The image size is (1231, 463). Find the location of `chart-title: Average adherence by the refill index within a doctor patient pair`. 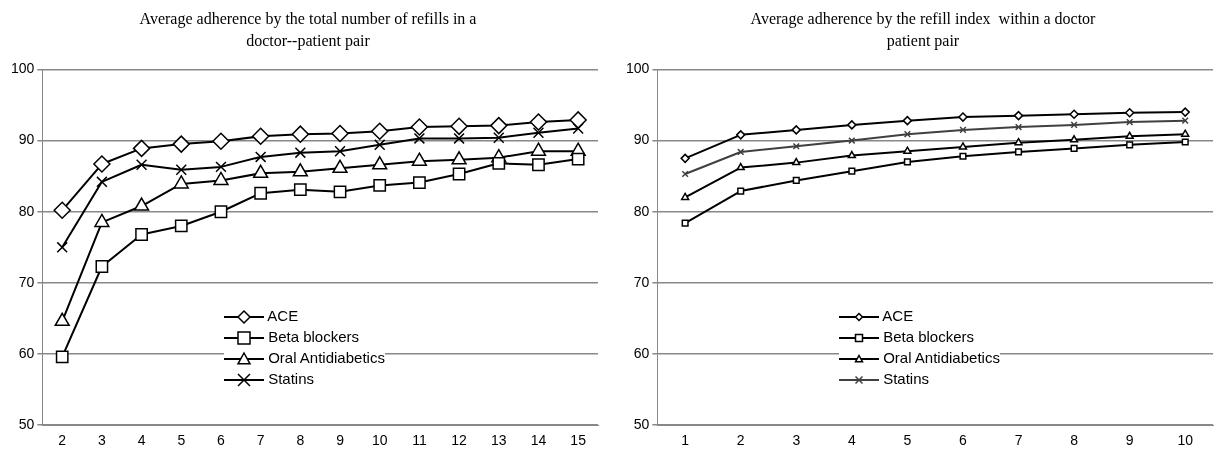

chart-title: Average adherence by the refill index within a doctor patient pair is located at coordinates (923, 30).